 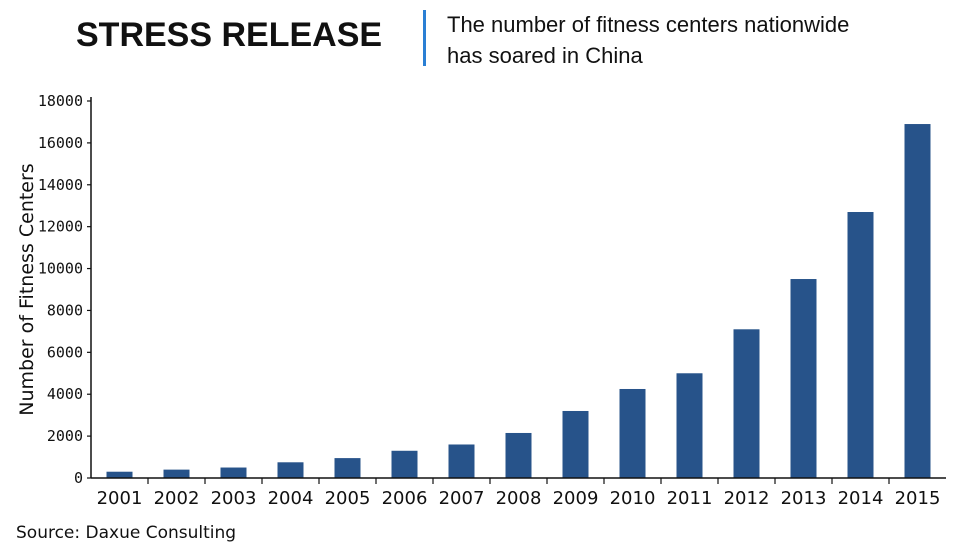 I want to click on bar-2015, so click(x=917, y=301).